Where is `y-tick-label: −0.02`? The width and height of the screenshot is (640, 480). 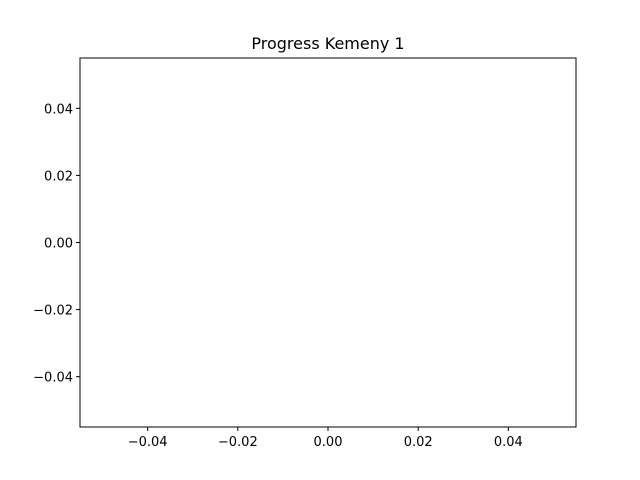
y-tick-label: −0.02 is located at coordinates (53, 311).